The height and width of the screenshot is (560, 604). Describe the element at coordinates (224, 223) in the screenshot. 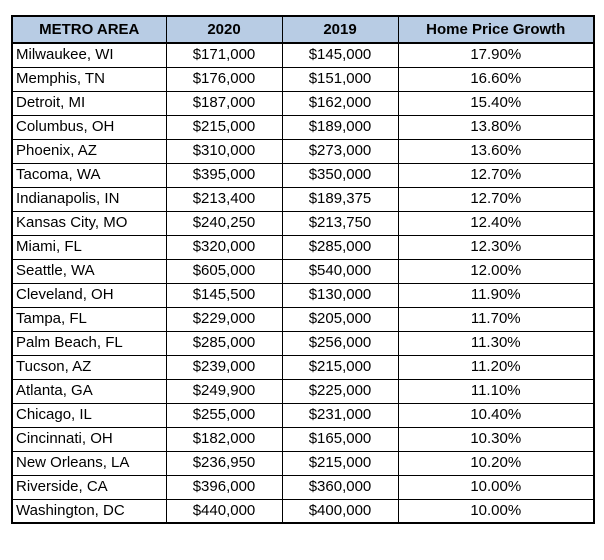

I see `price-2020-cell: $240,250` at that location.